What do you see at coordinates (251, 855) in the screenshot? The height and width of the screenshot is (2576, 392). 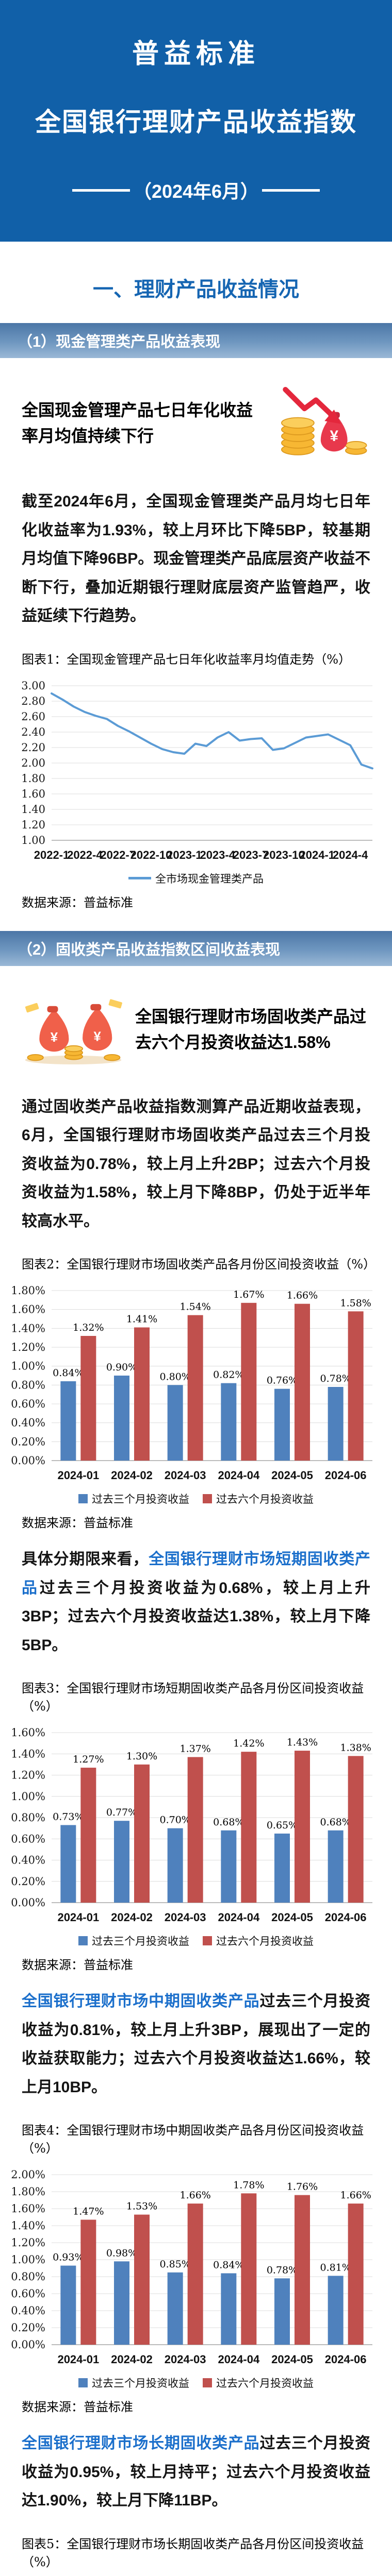 I see `x-axis-label: 2023-7` at bounding box center [251, 855].